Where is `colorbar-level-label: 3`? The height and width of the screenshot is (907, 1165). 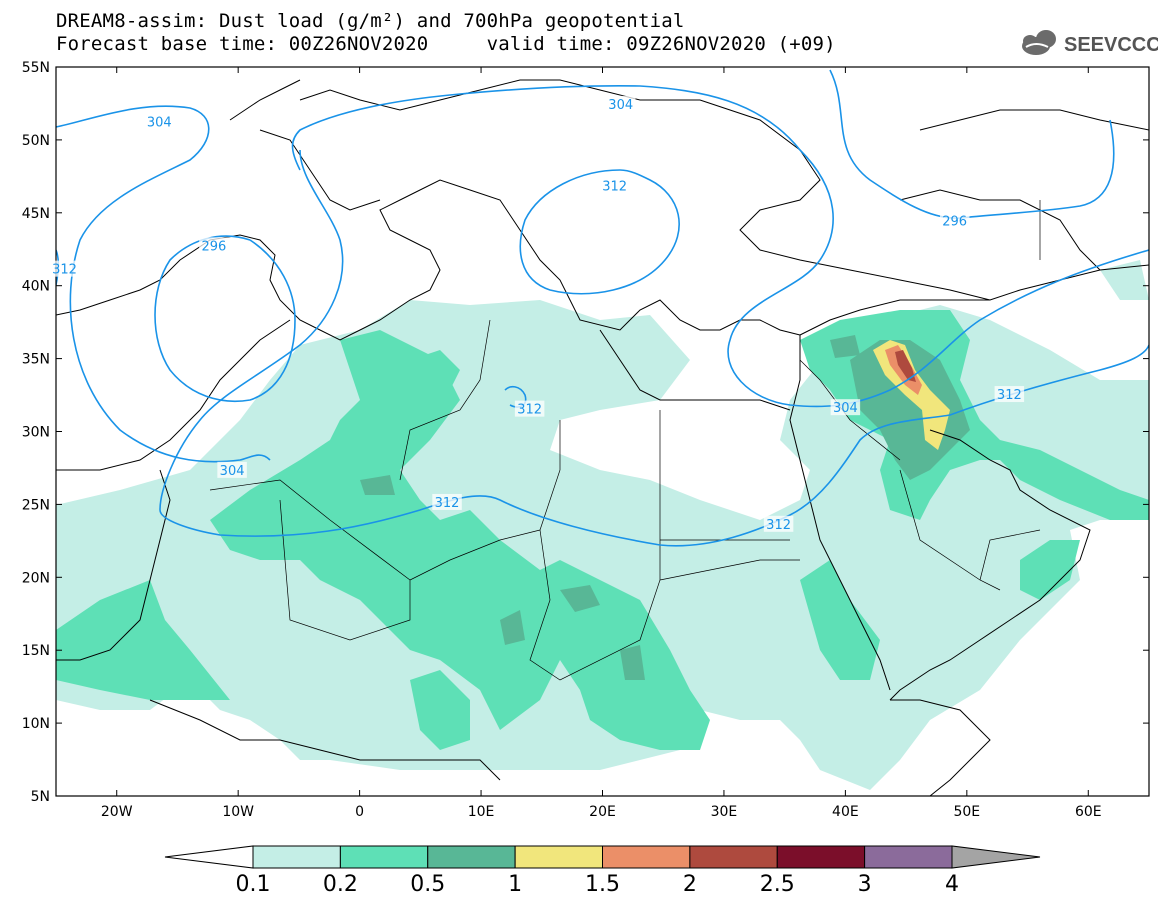
colorbar-level-label: 3 is located at coordinates (865, 884).